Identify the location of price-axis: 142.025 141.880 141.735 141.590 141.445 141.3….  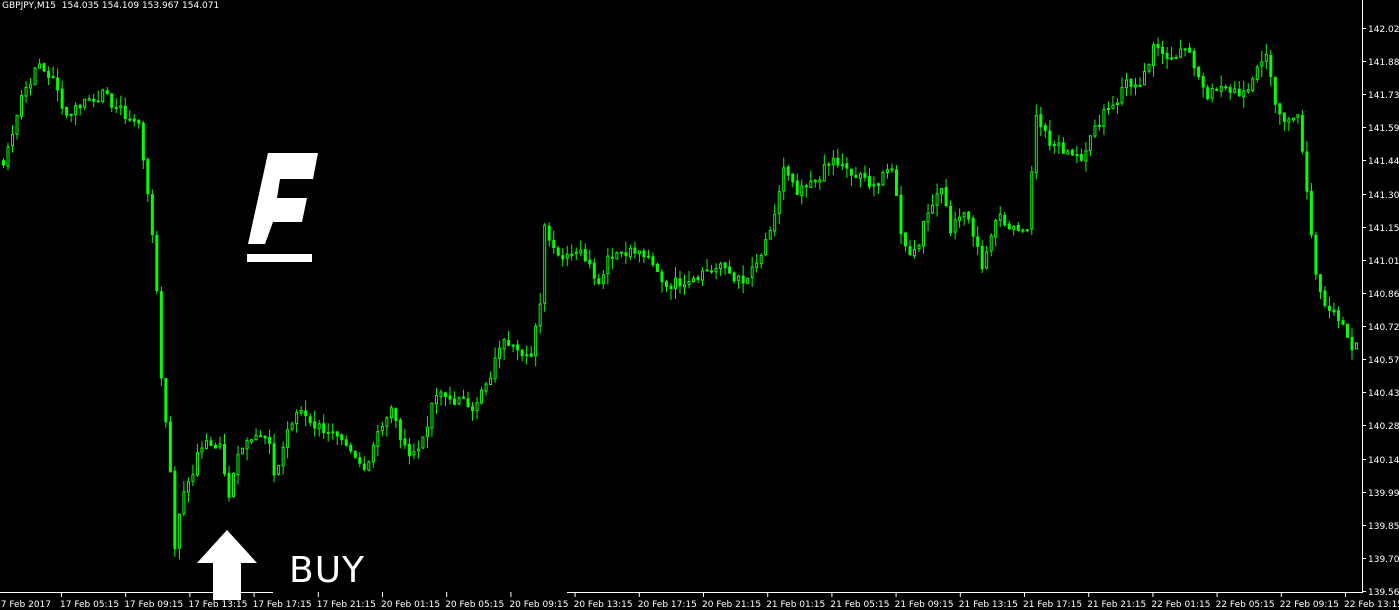
(1380, 311).